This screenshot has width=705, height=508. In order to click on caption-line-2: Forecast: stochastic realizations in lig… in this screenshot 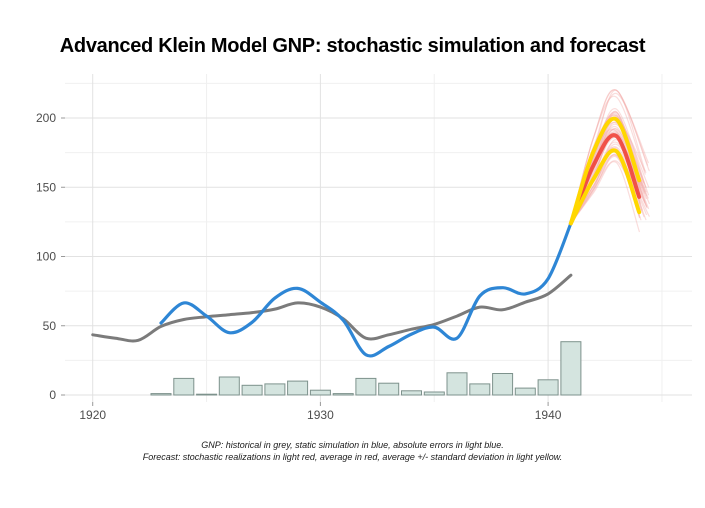, I will do `click(352, 456)`.